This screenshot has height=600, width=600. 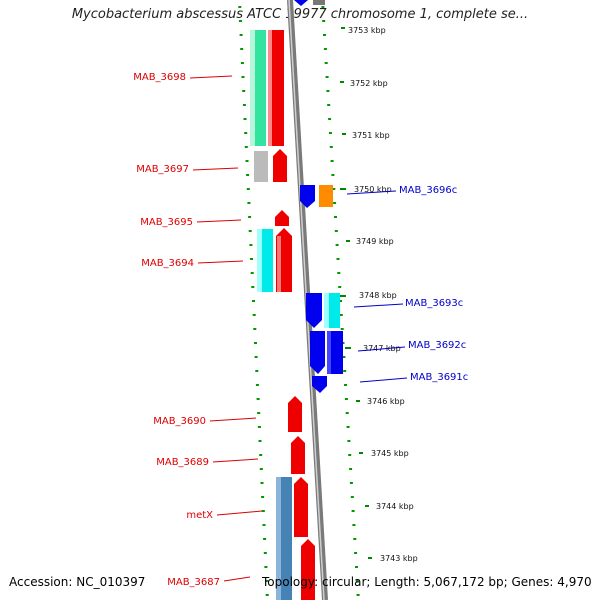 I want to click on forward-genes, so click(x=282, y=315).